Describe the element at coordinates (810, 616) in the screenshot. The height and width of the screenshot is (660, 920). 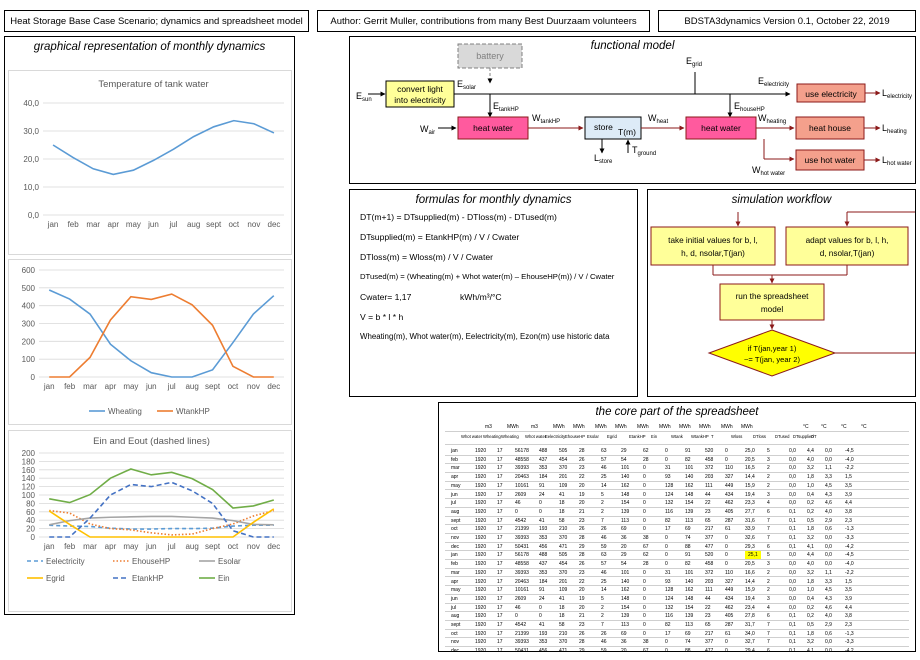
I see `sheet-cell: 0,2` at that location.